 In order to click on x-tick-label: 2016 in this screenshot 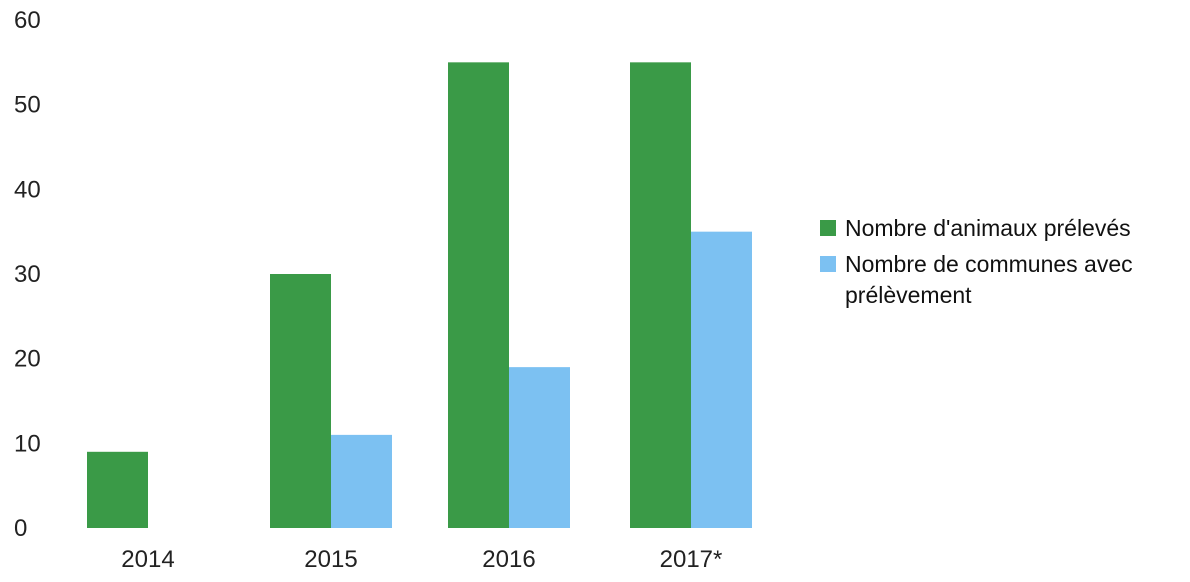, I will do `click(508, 559)`.